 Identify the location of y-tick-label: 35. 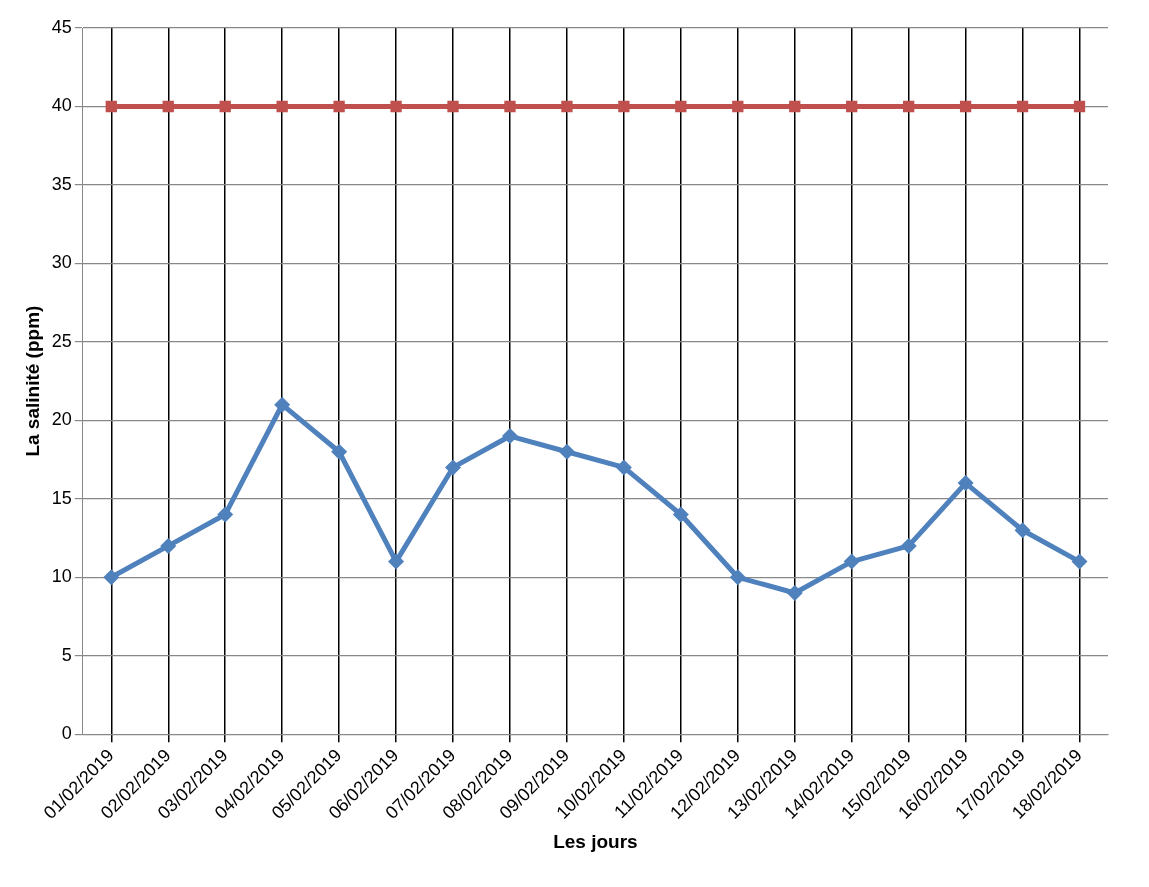
(61, 183).